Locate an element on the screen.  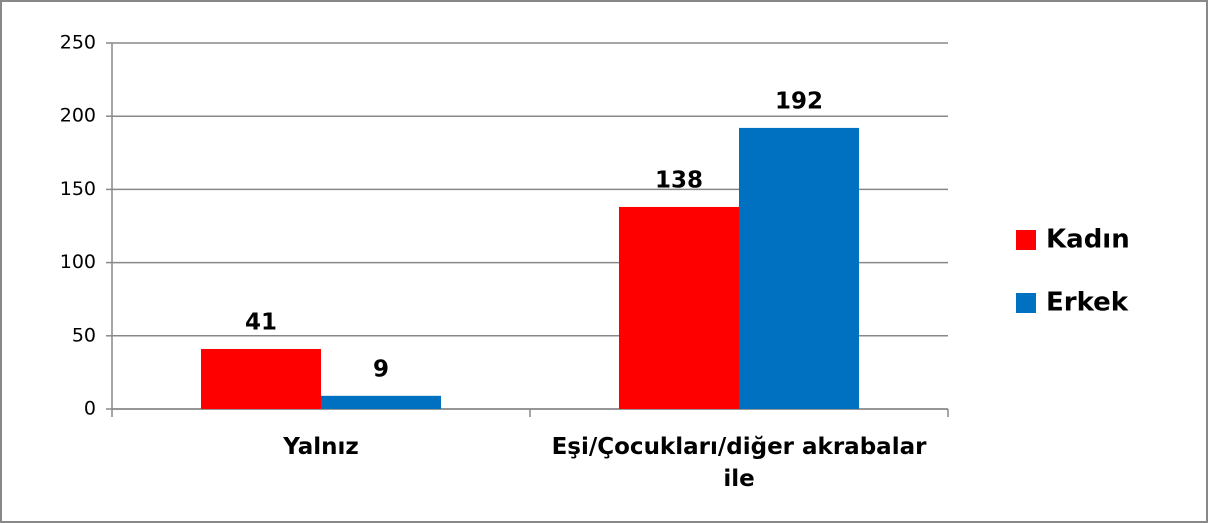
y-tick-label: 0 is located at coordinates (90, 409).